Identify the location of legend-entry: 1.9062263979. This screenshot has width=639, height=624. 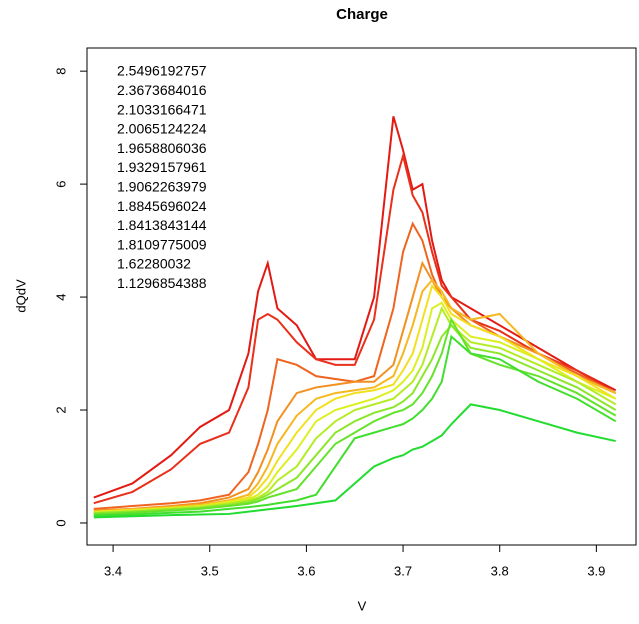
(162, 187).